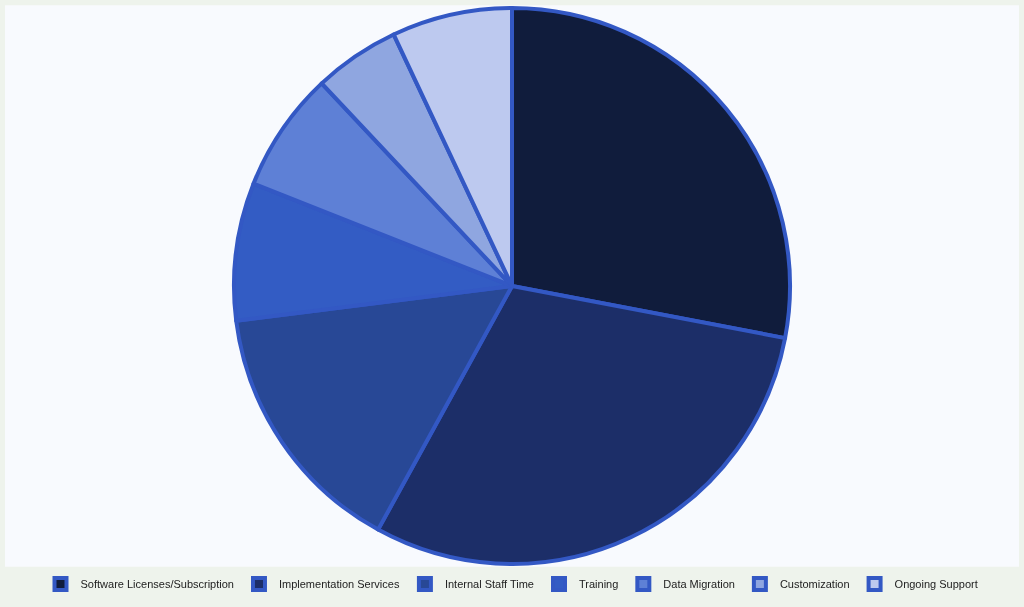 This screenshot has width=1024, height=607. Describe the element at coordinates (489, 584) in the screenshot. I see `legend-label: Internal Staff Time` at that location.